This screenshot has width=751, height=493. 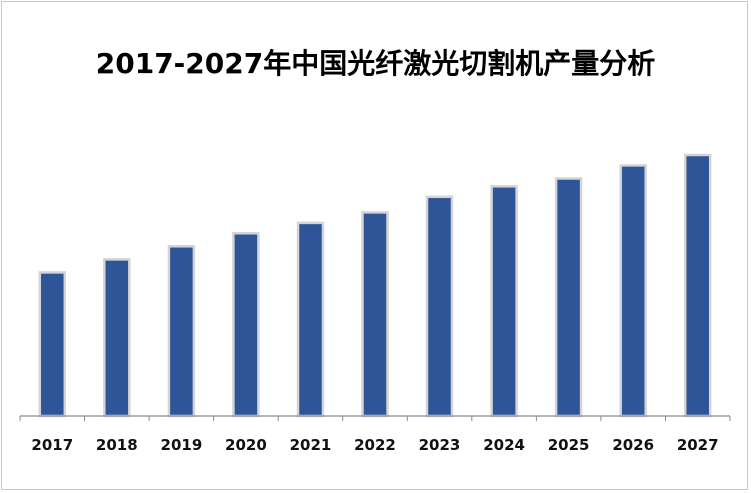 What do you see at coordinates (375, 314) in the screenshot?
I see `bar-2022` at bounding box center [375, 314].